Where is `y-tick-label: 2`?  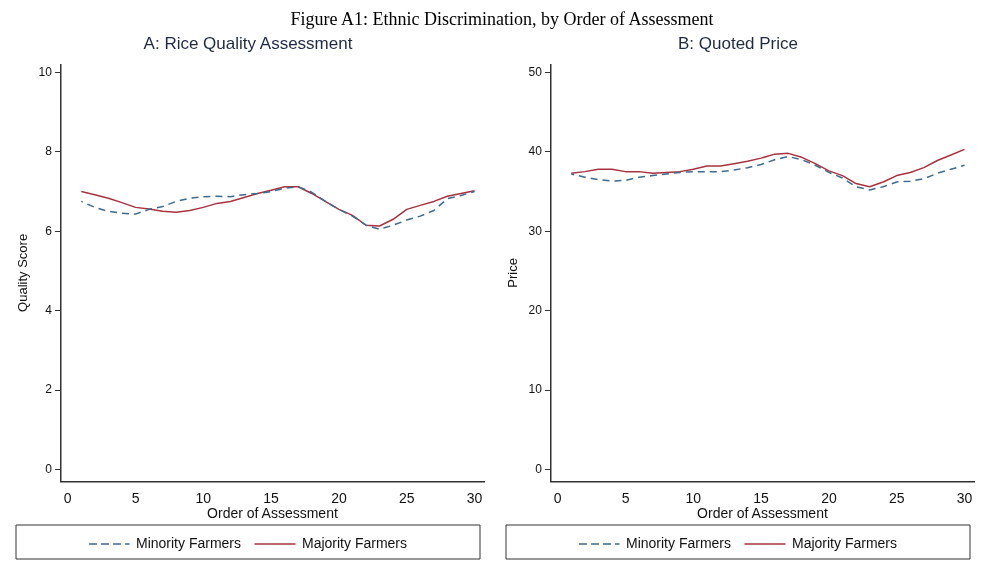
y-tick-label: 2 is located at coordinates (49, 389).